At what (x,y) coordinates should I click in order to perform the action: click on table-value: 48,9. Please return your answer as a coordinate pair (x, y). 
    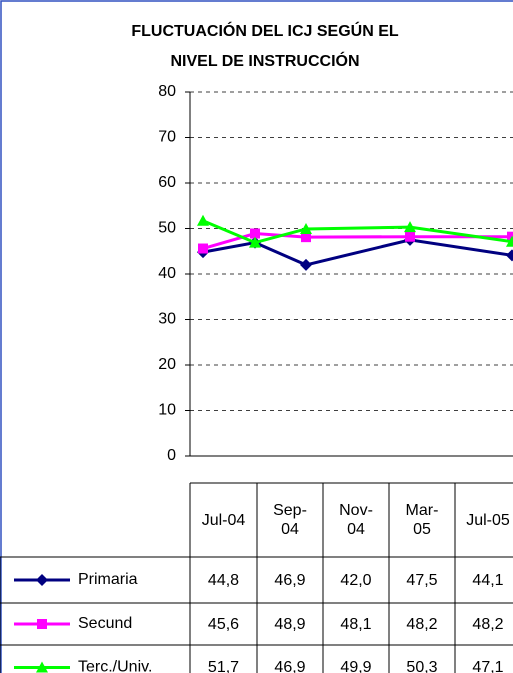
    Looking at the image, I should click on (290, 624).